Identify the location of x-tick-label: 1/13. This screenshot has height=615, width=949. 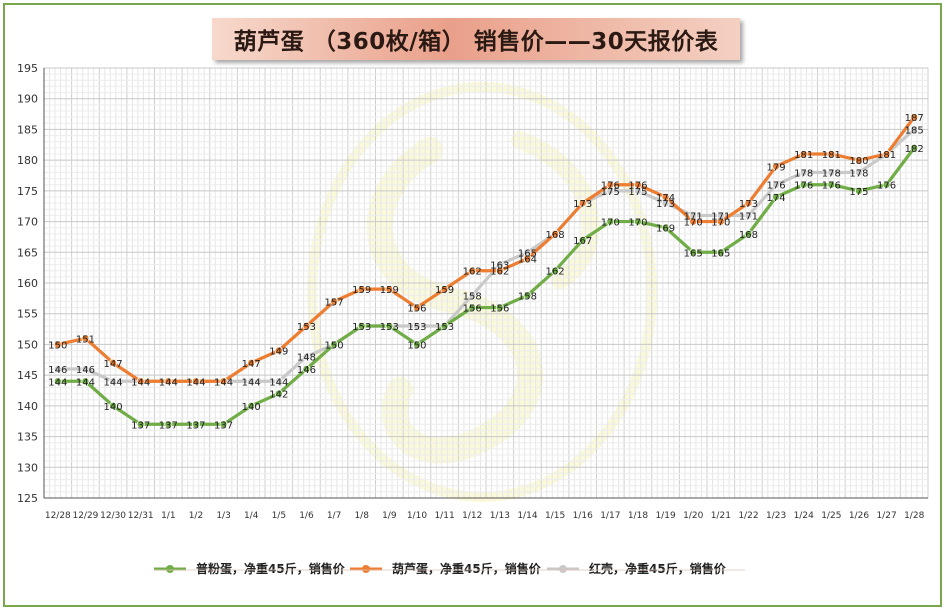
(500, 516).